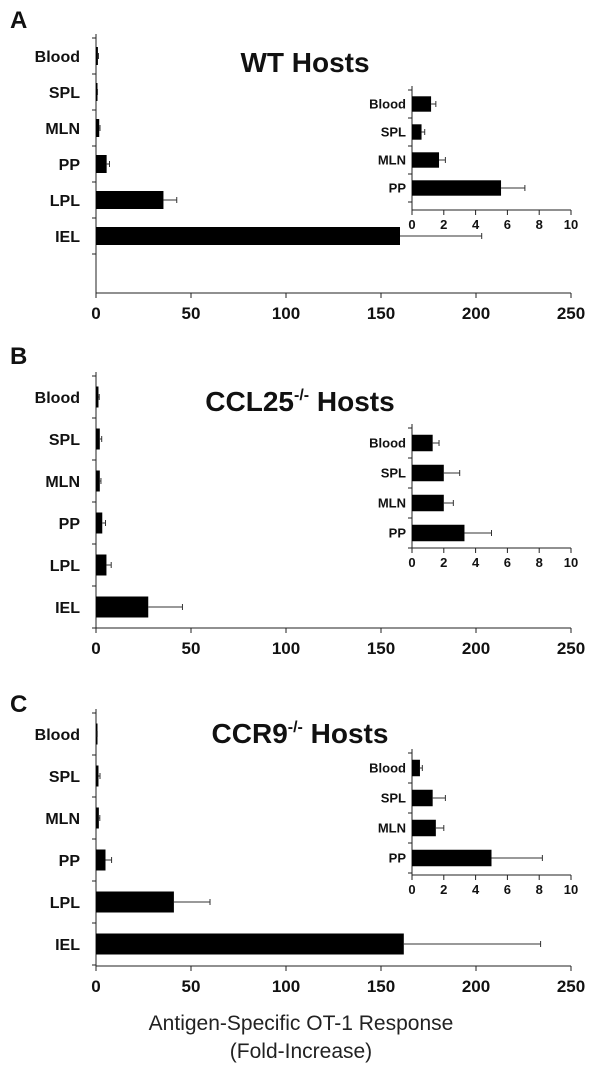  I want to click on inset-x-tick-label: 8, so click(539, 224).